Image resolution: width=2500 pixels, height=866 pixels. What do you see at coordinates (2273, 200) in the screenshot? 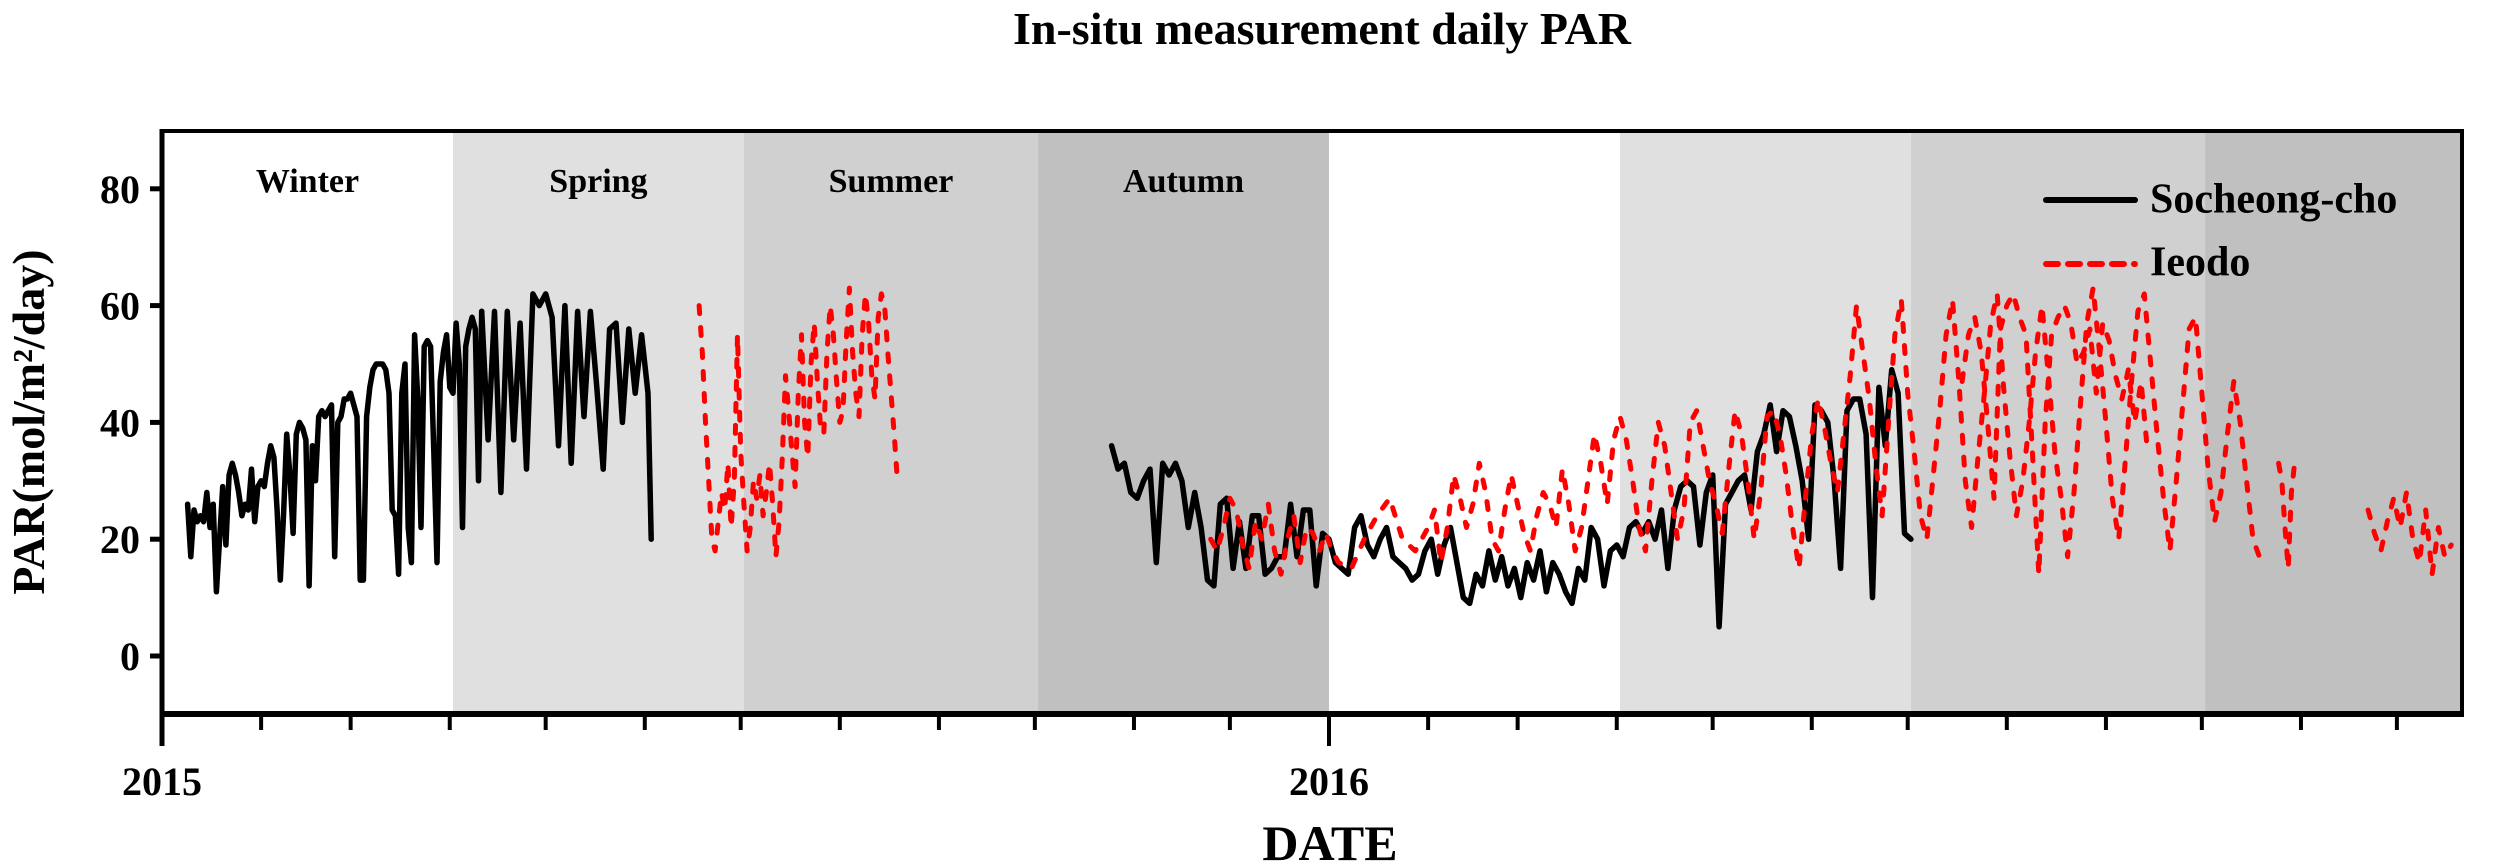
I see `legend-socheong-label: Socheong-cho` at bounding box center [2273, 200].